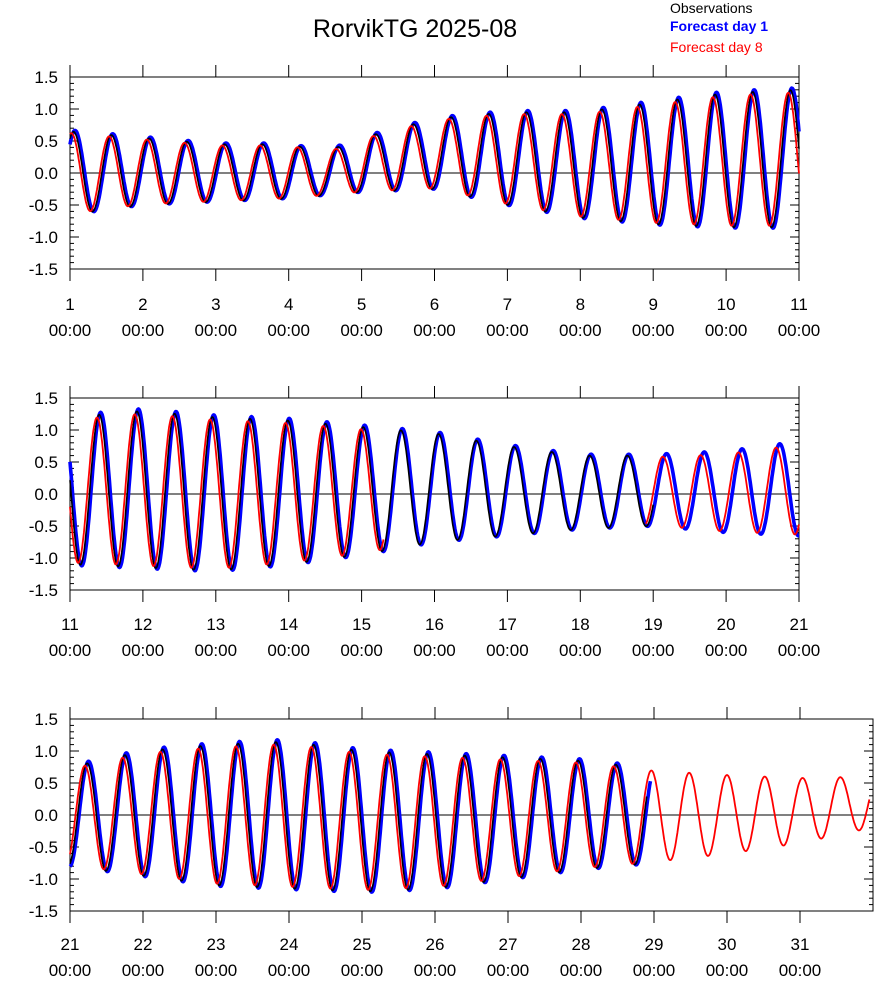 The height and width of the screenshot is (986, 887). I want to click on legend-forecast-day-8: Forecast day 8, so click(716, 47).